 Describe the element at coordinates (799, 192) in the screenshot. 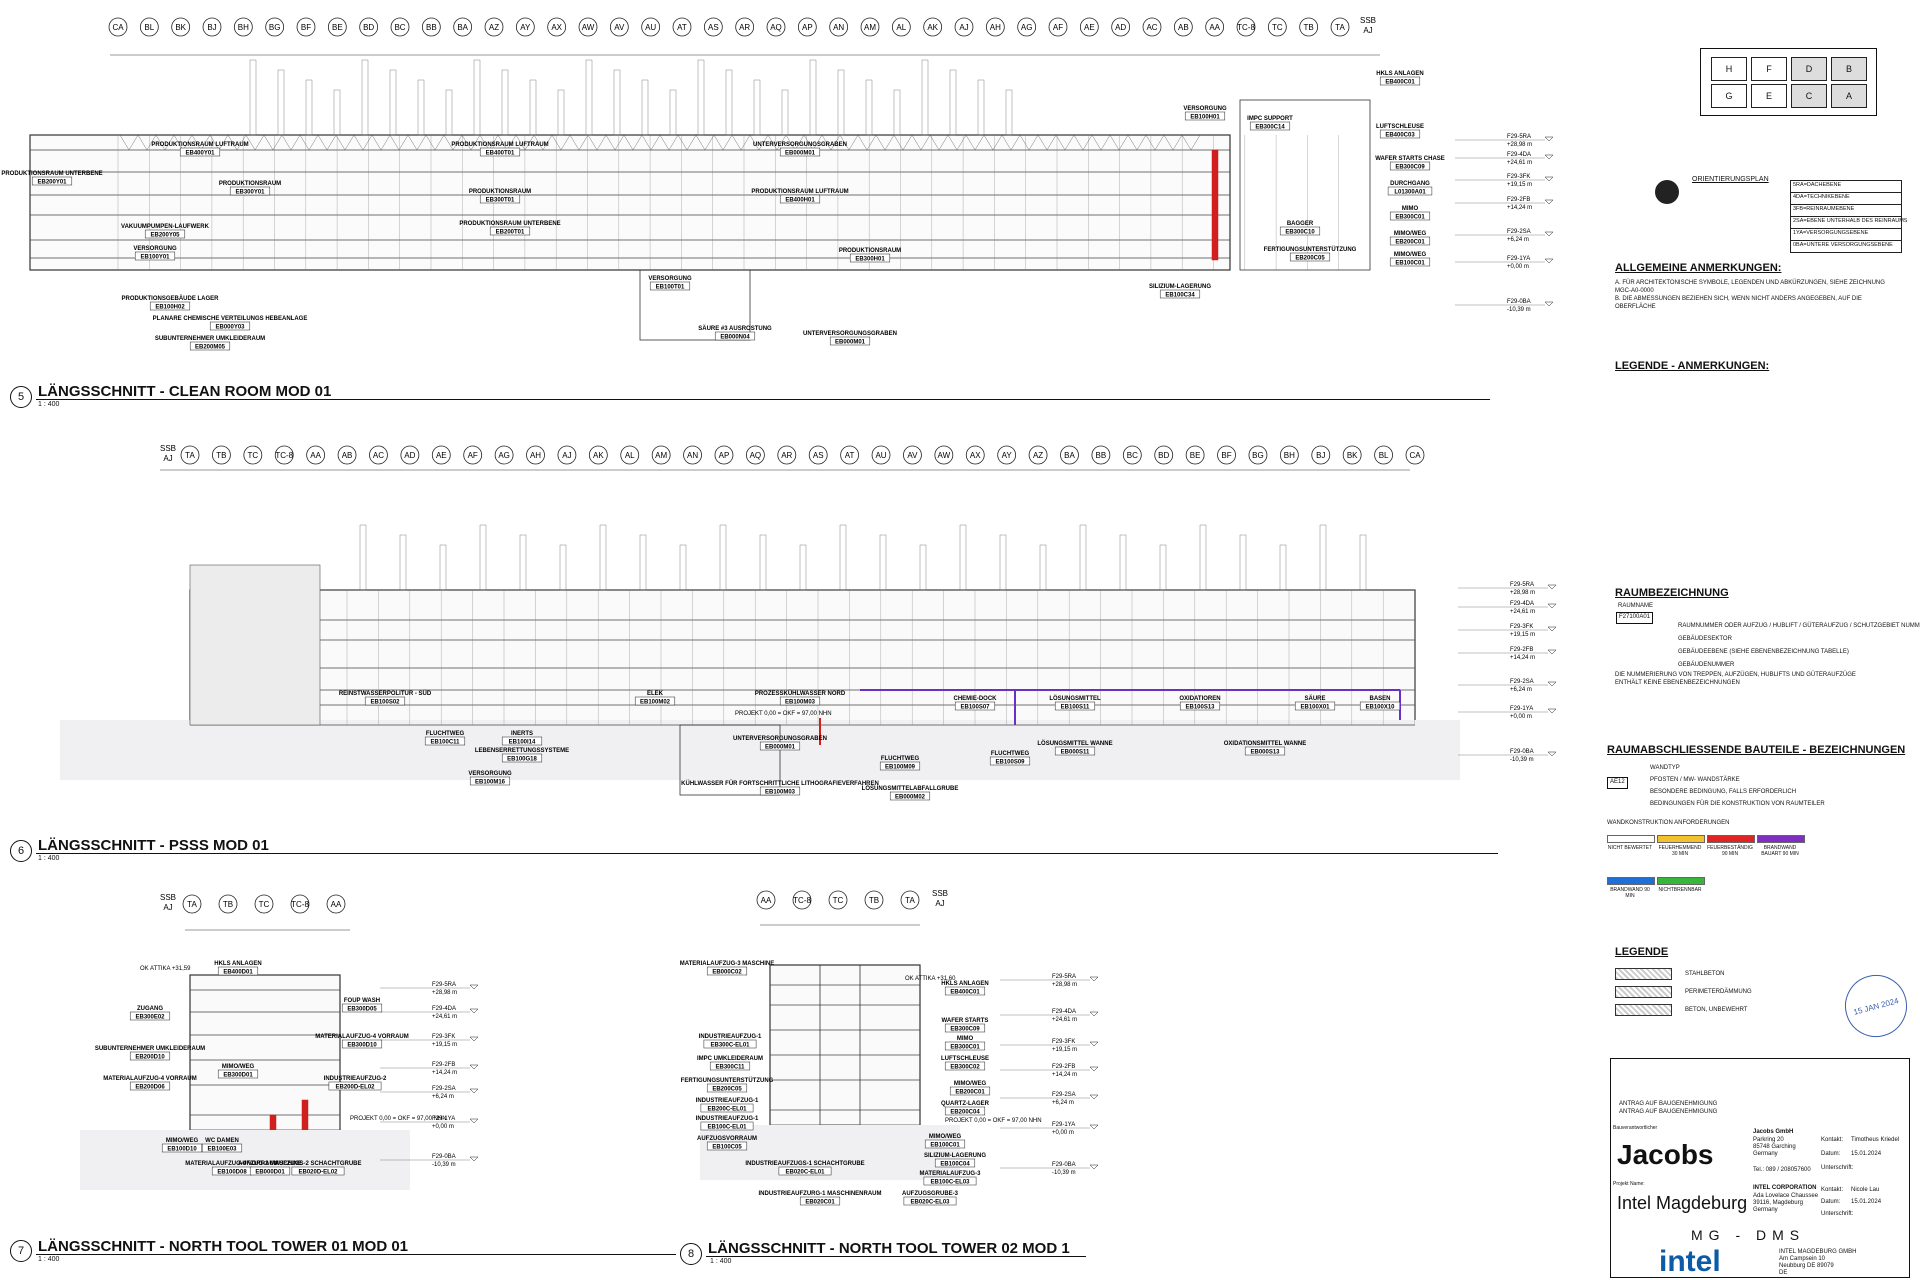

I see `s5-room-name-10: PRODUKTIONSRAUM LUFTRAUM` at that location.